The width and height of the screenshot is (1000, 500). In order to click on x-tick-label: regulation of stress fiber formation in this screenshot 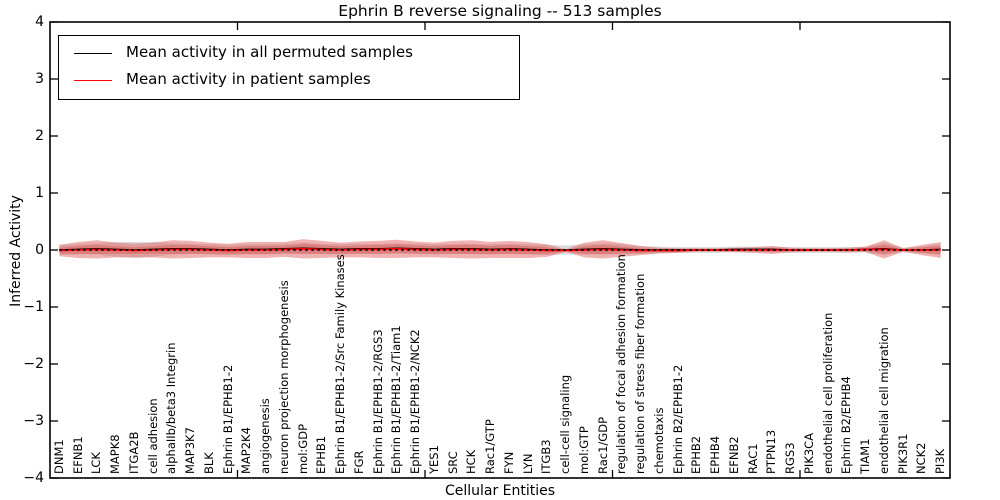, I will do `click(640, 373)`.